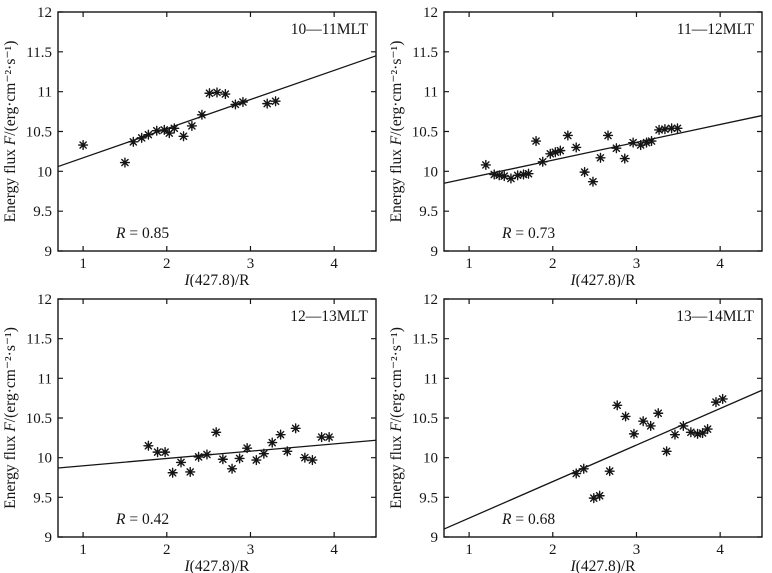 This screenshot has height=573, width=772. What do you see at coordinates (715, 316) in the screenshot?
I see `panel-label: 13—14MLT` at bounding box center [715, 316].